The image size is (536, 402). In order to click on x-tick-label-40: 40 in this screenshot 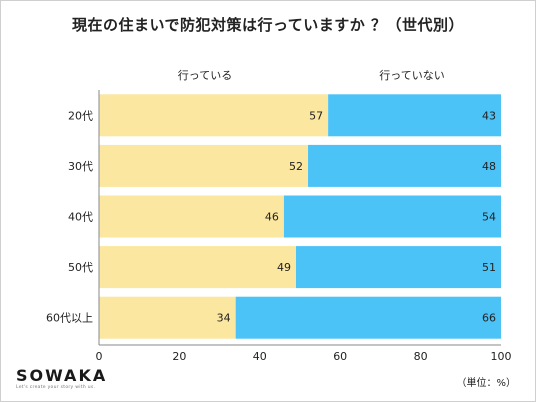, I will do `click(260, 356)`.